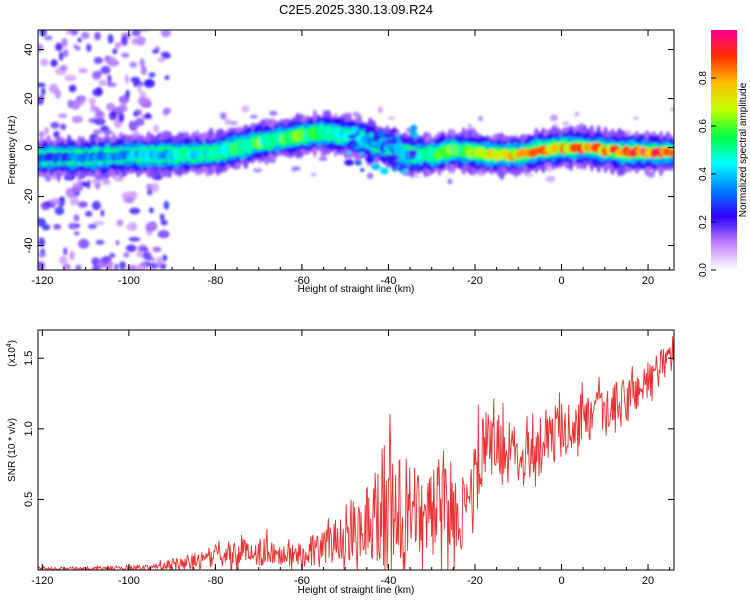 The image size is (750, 600). I want to click on snr-xtick-label: 0, so click(561, 581).